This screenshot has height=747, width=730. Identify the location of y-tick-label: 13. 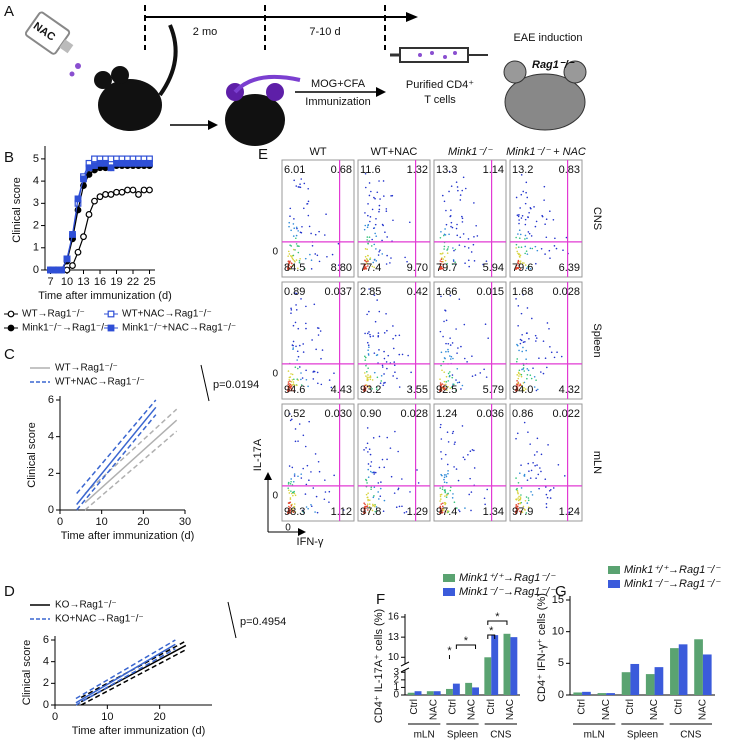
(394, 637).